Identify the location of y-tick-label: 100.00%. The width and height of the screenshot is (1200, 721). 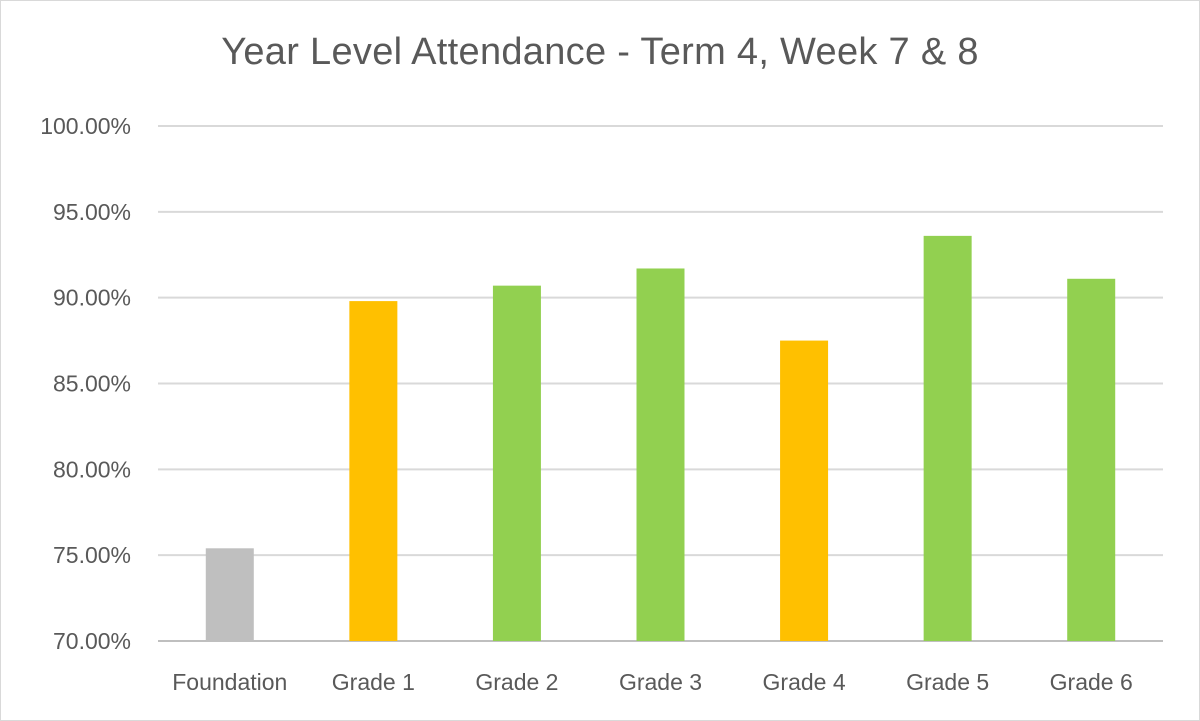
(85, 126).